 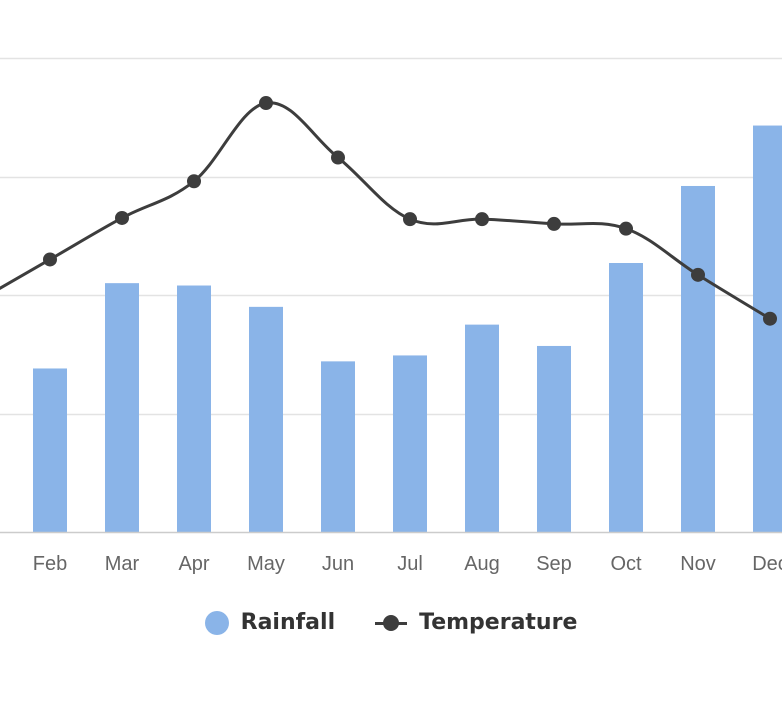 What do you see at coordinates (626, 397) in the screenshot?
I see `rainfall-bar-oct` at bounding box center [626, 397].